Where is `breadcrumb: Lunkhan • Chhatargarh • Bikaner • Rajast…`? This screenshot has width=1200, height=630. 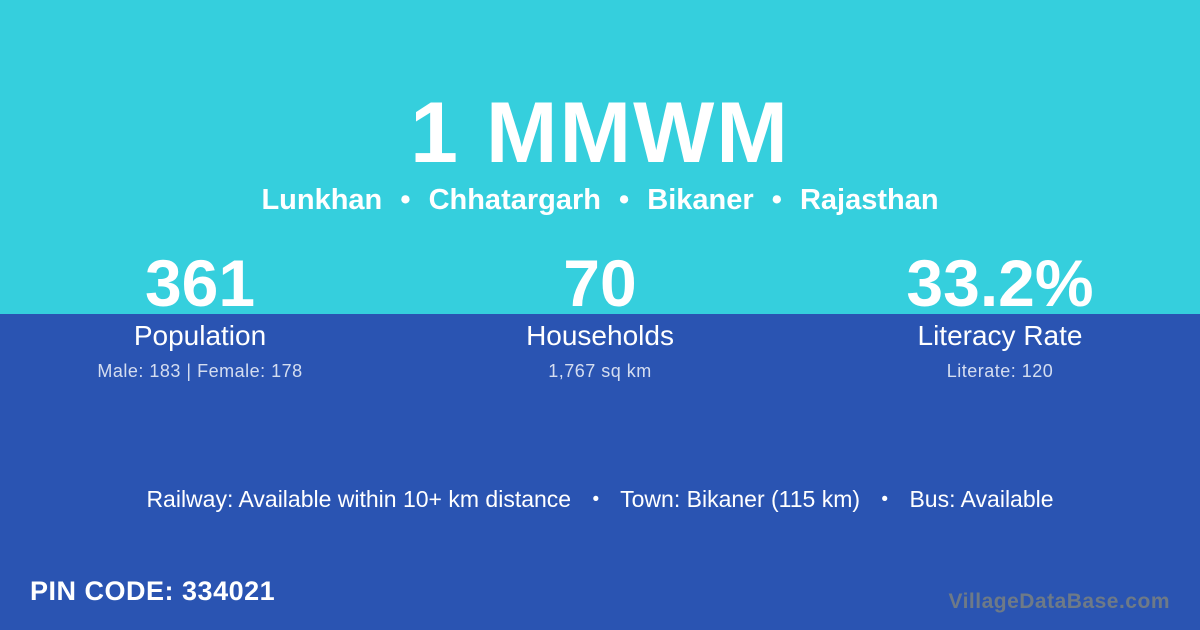
breadcrumb: Lunkhan • Chhatargarh • Bikaner • Rajast… is located at coordinates (600, 200).